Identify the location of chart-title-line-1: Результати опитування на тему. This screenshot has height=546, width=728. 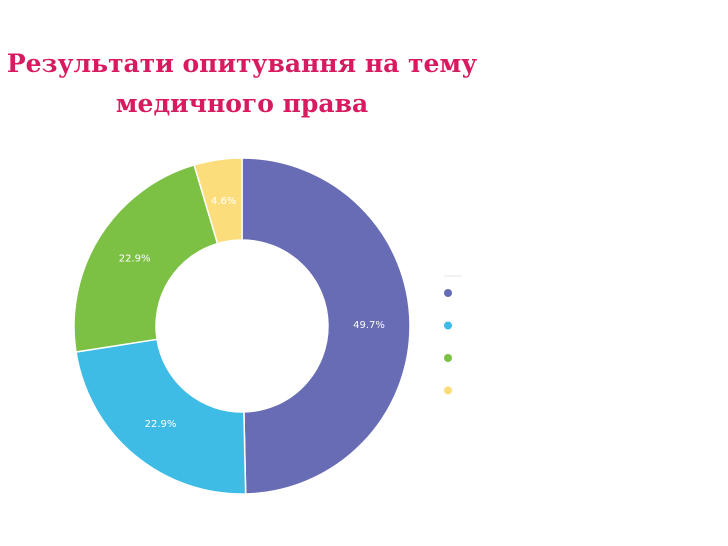
(242, 63).